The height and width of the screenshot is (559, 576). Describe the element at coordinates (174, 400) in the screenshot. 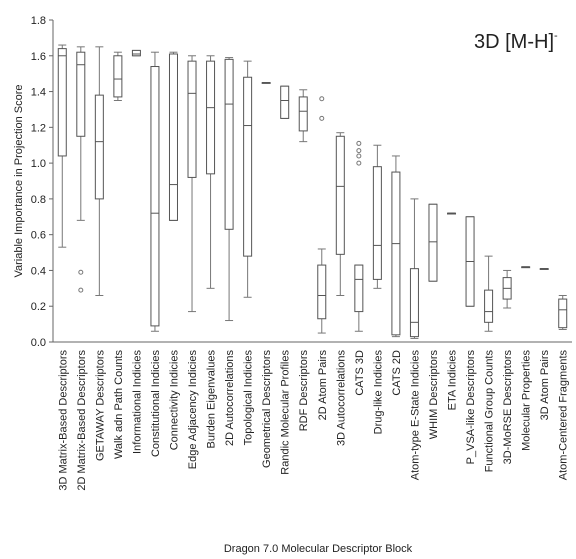

I see `x-category-label: Connectivity Indicies` at that location.